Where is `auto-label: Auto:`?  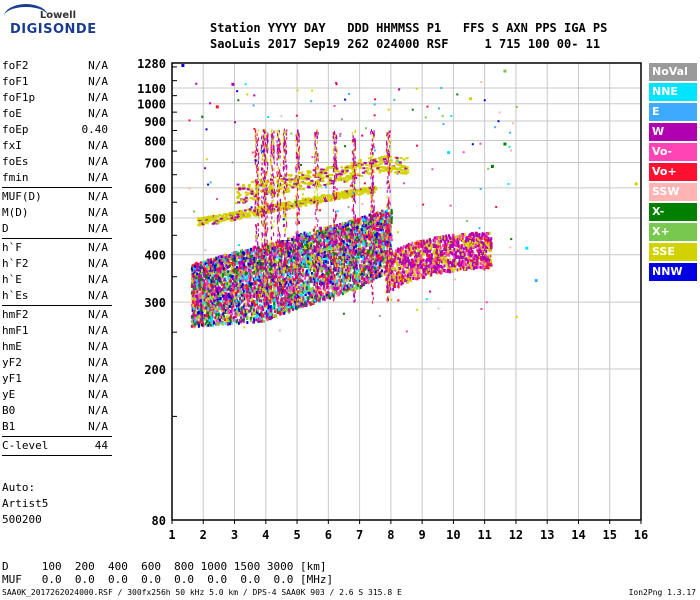 auto-label: Auto: is located at coordinates (19, 487).